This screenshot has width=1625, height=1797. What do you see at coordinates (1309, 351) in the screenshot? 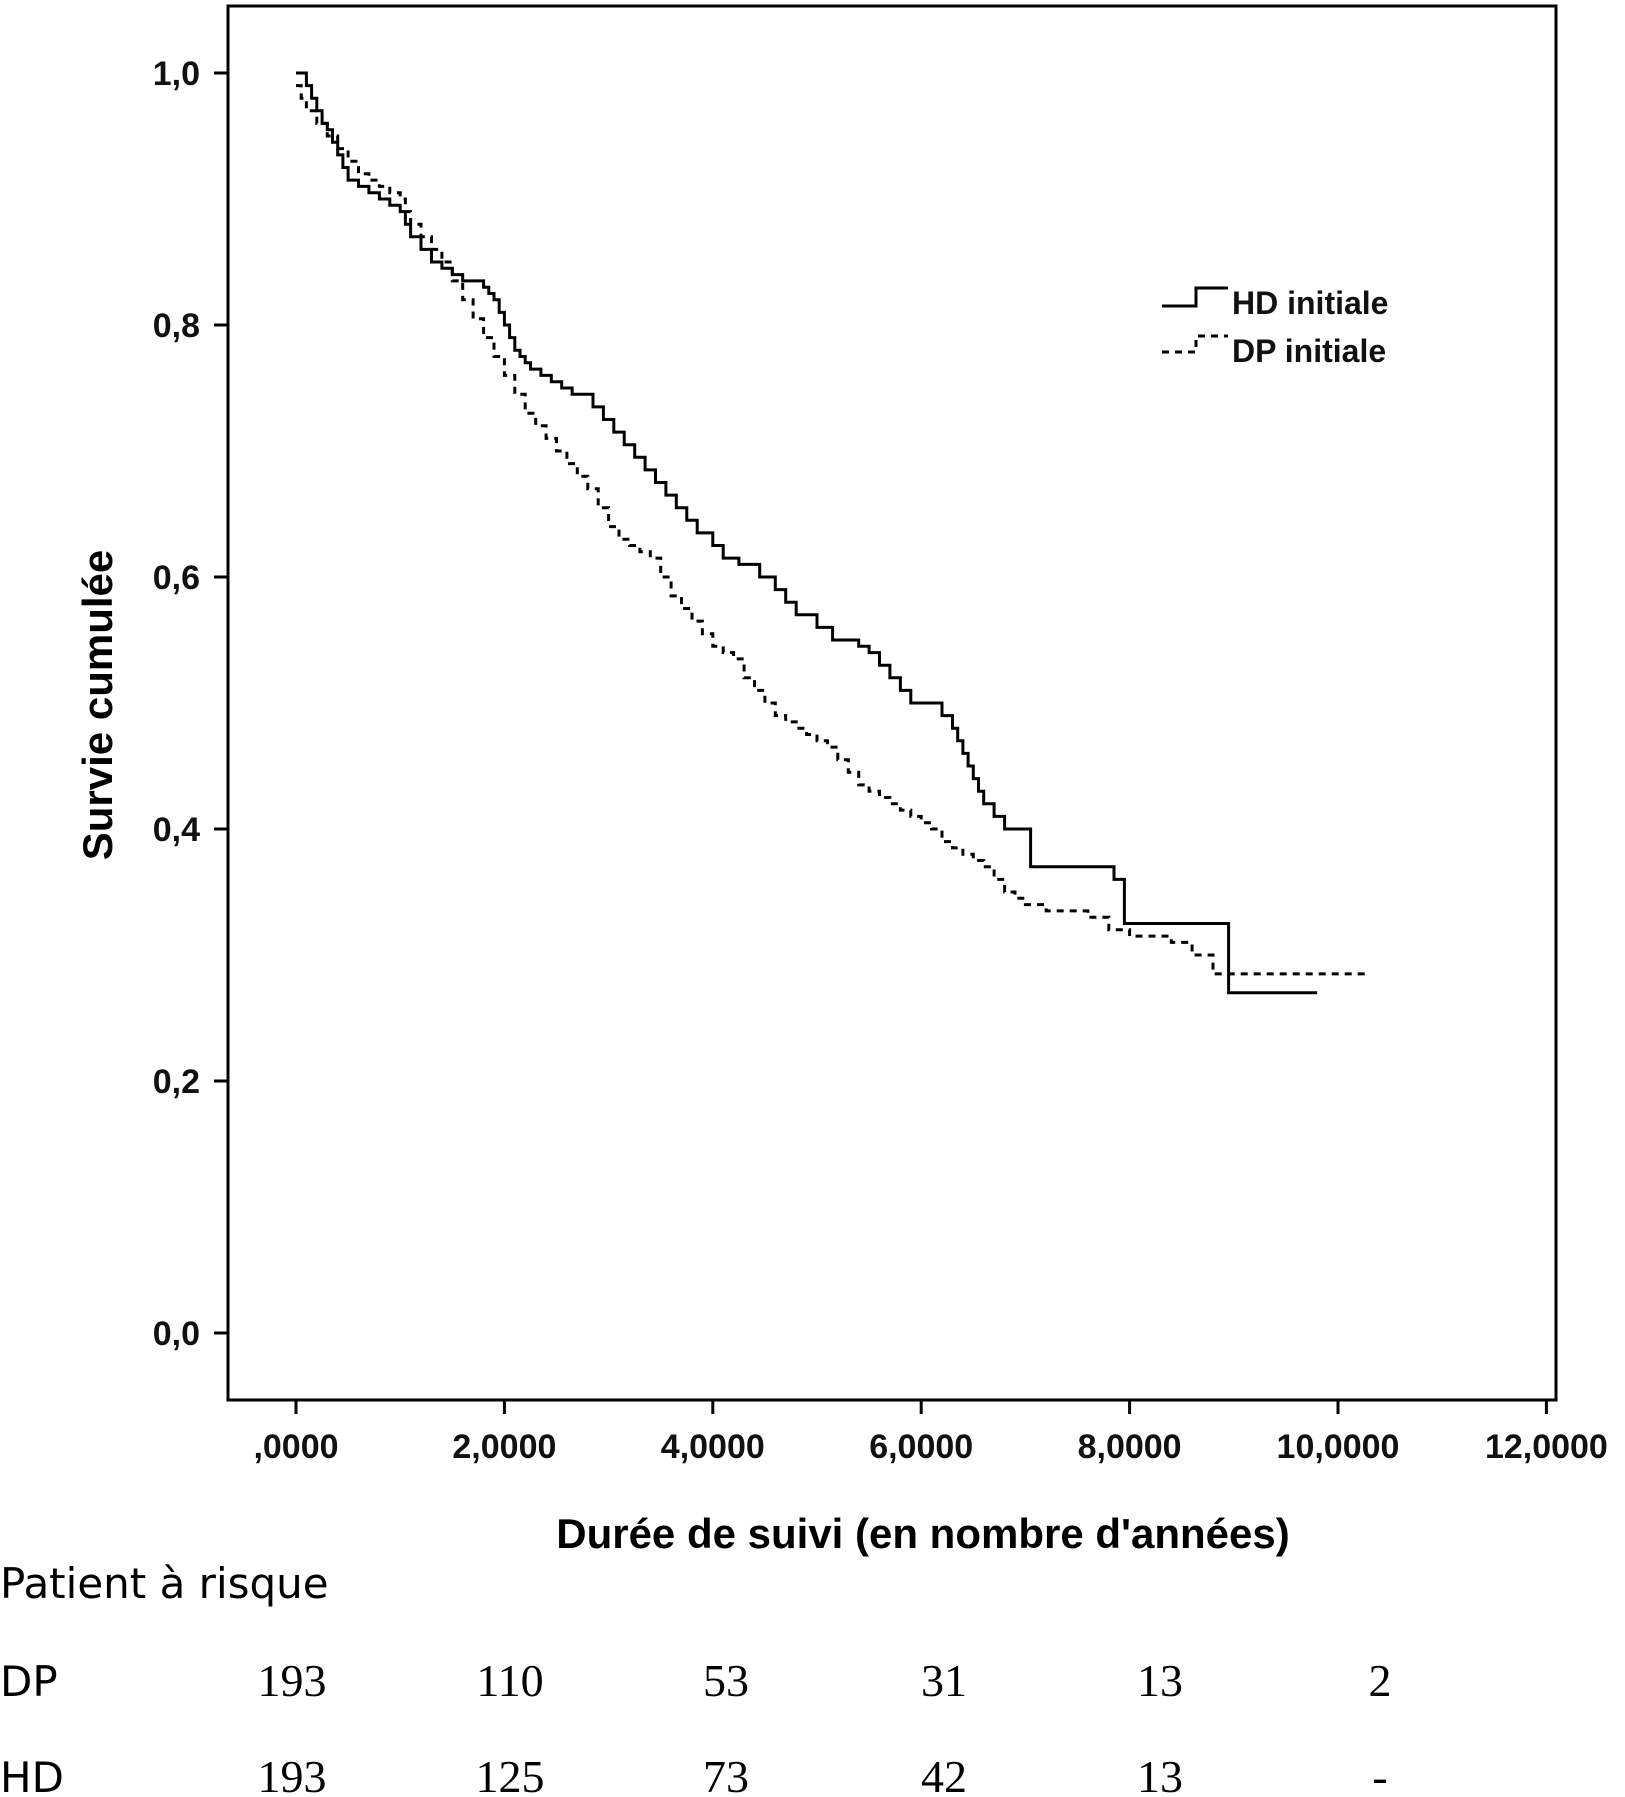
I see `legend-label-dp: DP initiale` at bounding box center [1309, 351].